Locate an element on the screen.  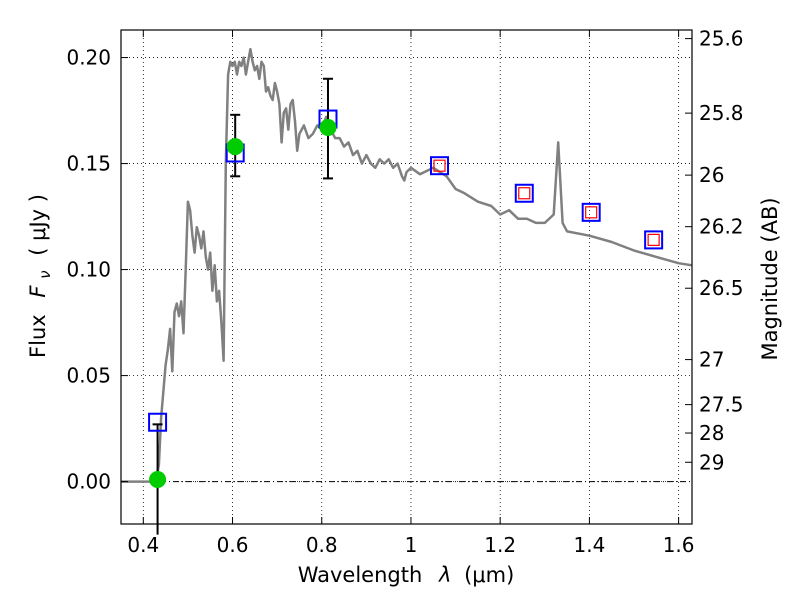
left-y-axis-label-text: Flux is located at coordinates (38, 336).